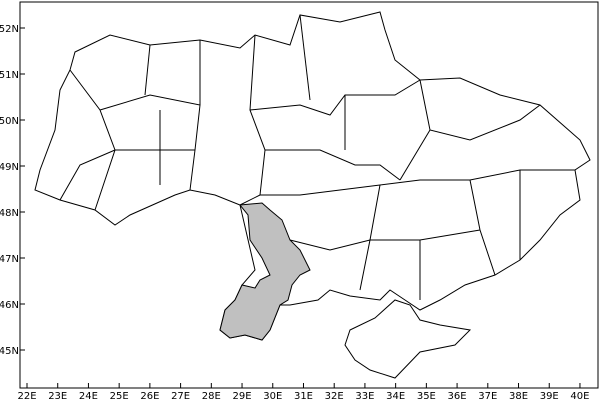 This screenshot has height=400, width=600. Describe the element at coordinates (9, 259) in the screenshot. I see `lat-label: 47N` at that location.